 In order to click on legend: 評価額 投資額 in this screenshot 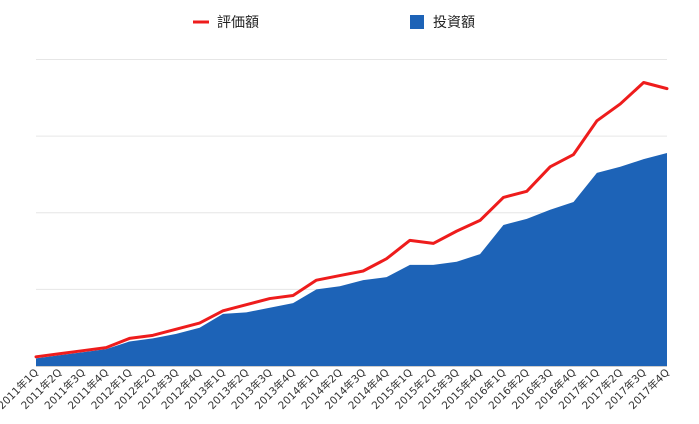, I will do `click(334, 23)`.